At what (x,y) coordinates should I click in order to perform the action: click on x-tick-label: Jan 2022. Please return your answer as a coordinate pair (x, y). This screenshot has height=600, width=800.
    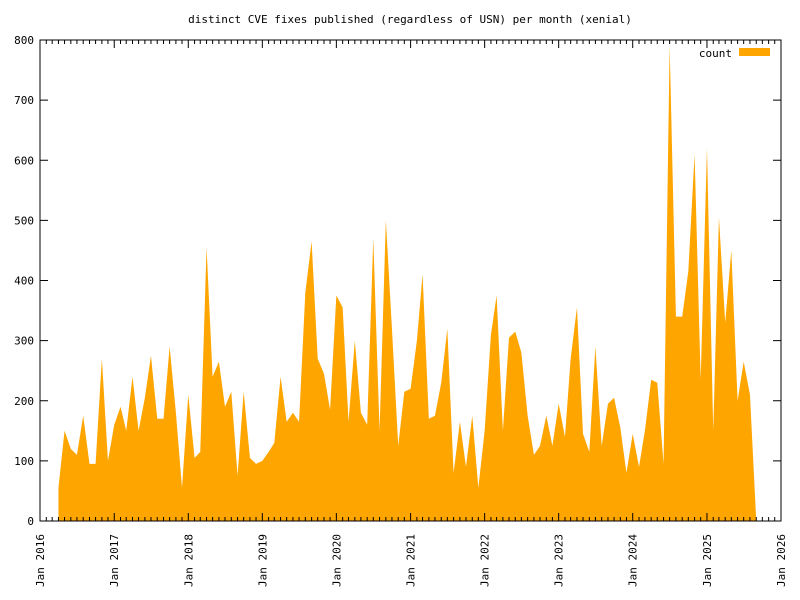
    Looking at the image, I should click on (485, 560).